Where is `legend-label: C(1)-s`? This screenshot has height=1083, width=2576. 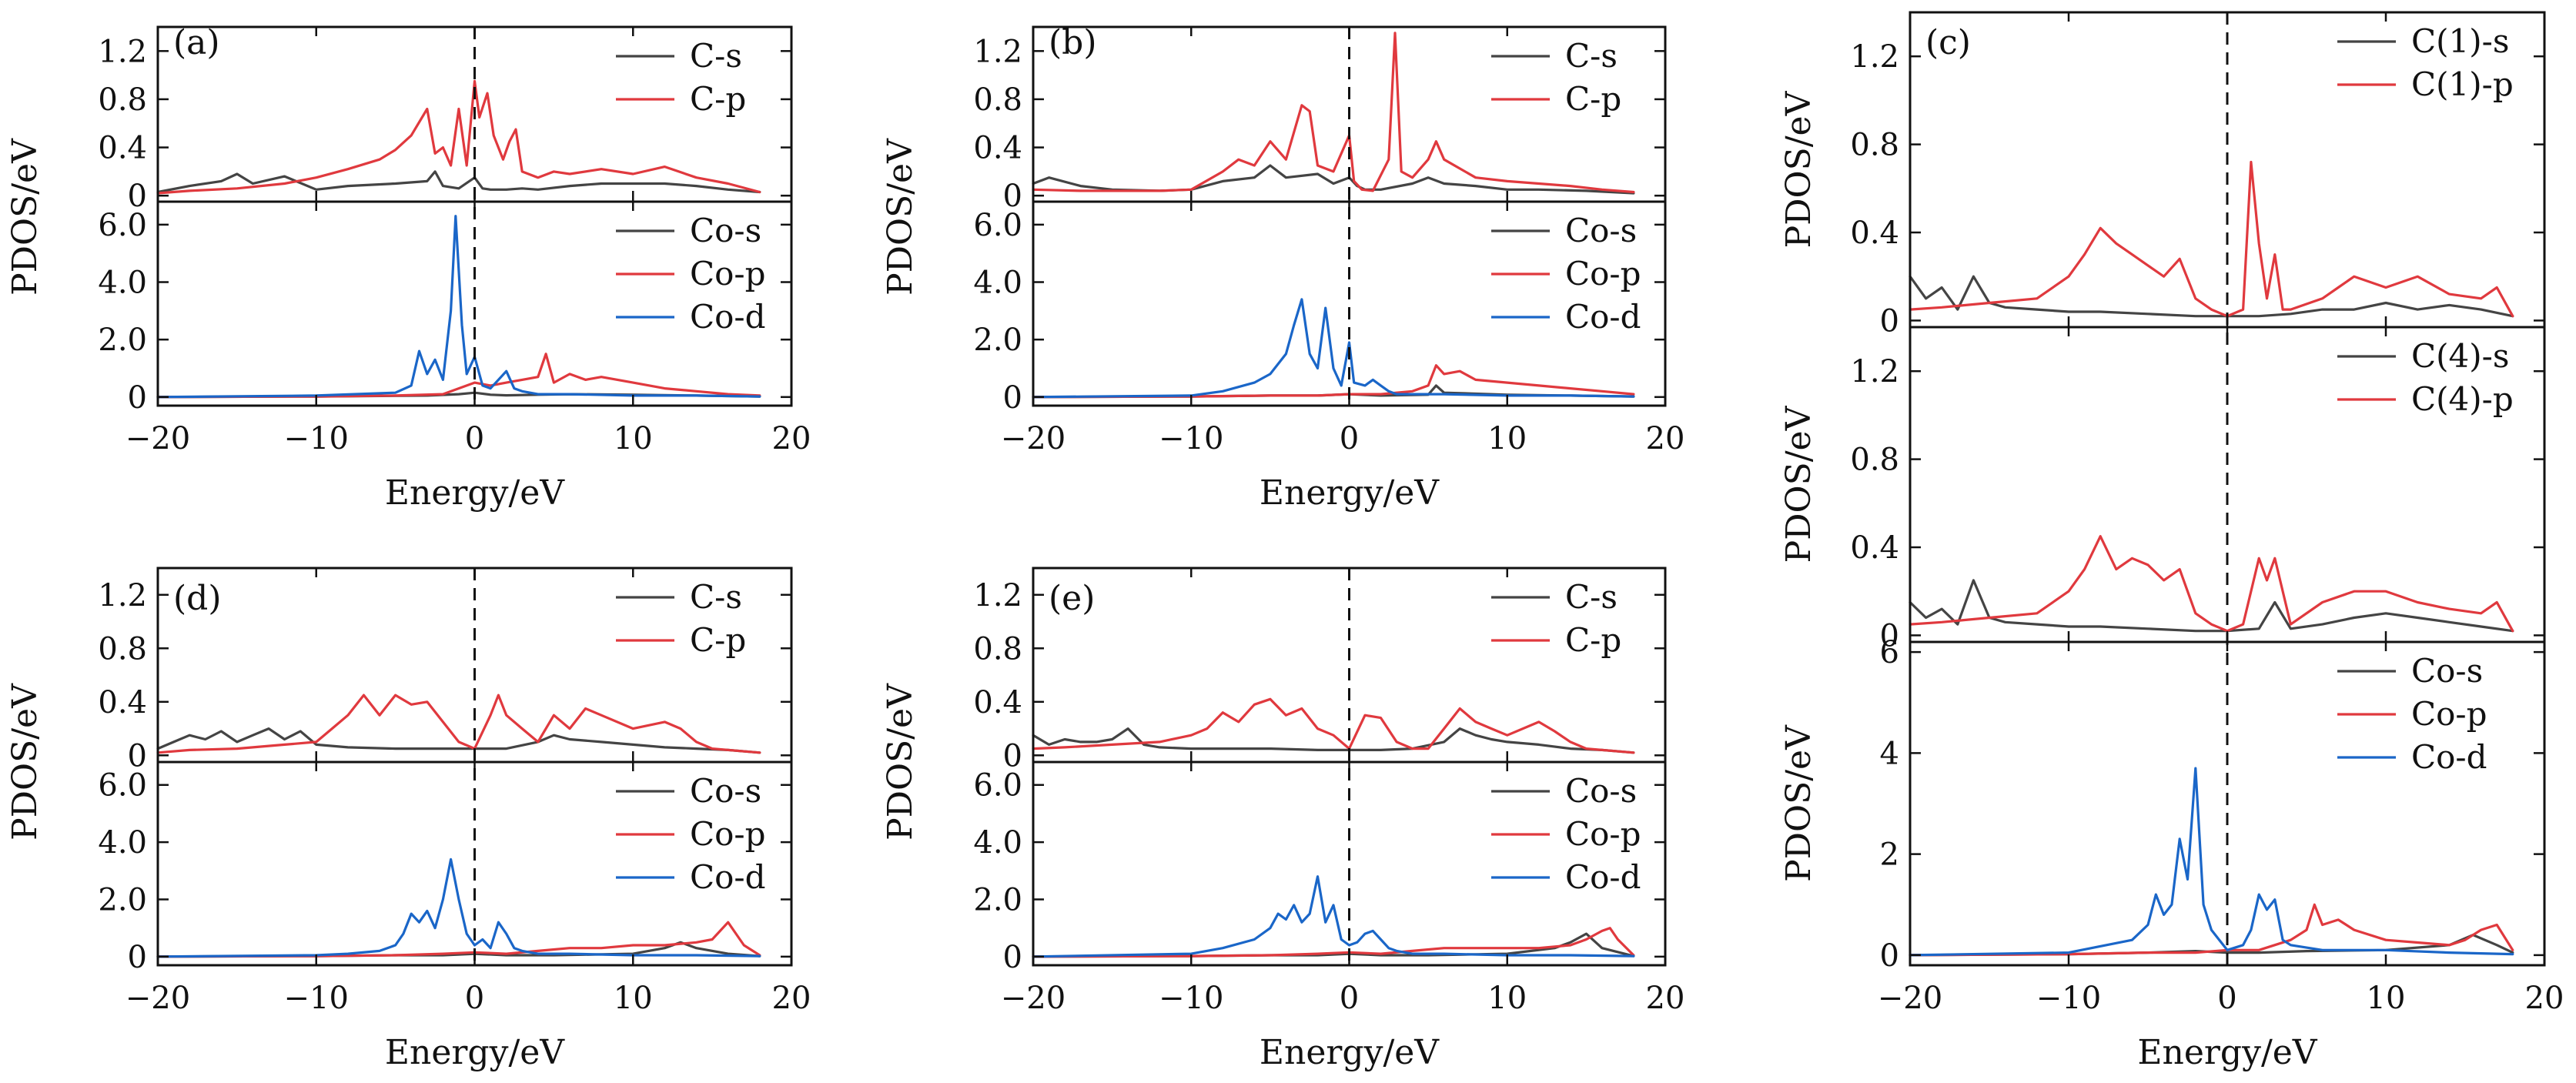
legend-label: C(1)-s is located at coordinates (2460, 41).